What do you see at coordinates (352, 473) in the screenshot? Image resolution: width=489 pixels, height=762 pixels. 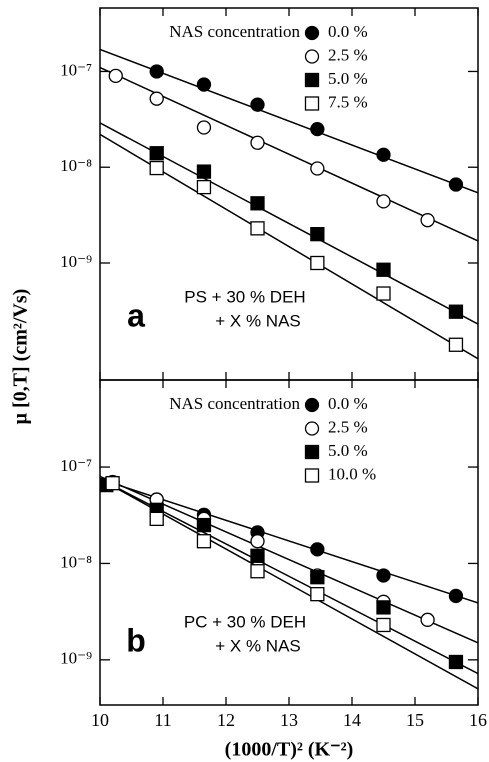 I see `legend-label: 10.0 %` at bounding box center [352, 473].